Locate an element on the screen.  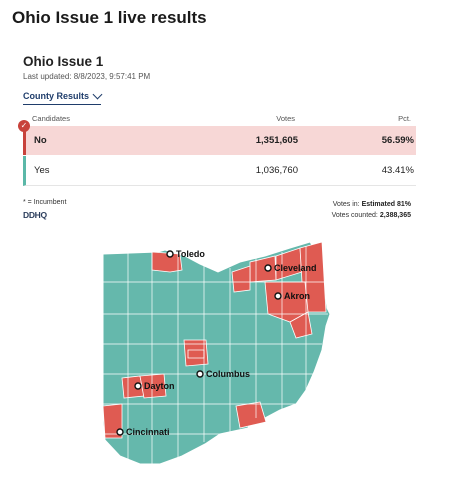
city-dayton: Dayton is located at coordinates (154, 386).